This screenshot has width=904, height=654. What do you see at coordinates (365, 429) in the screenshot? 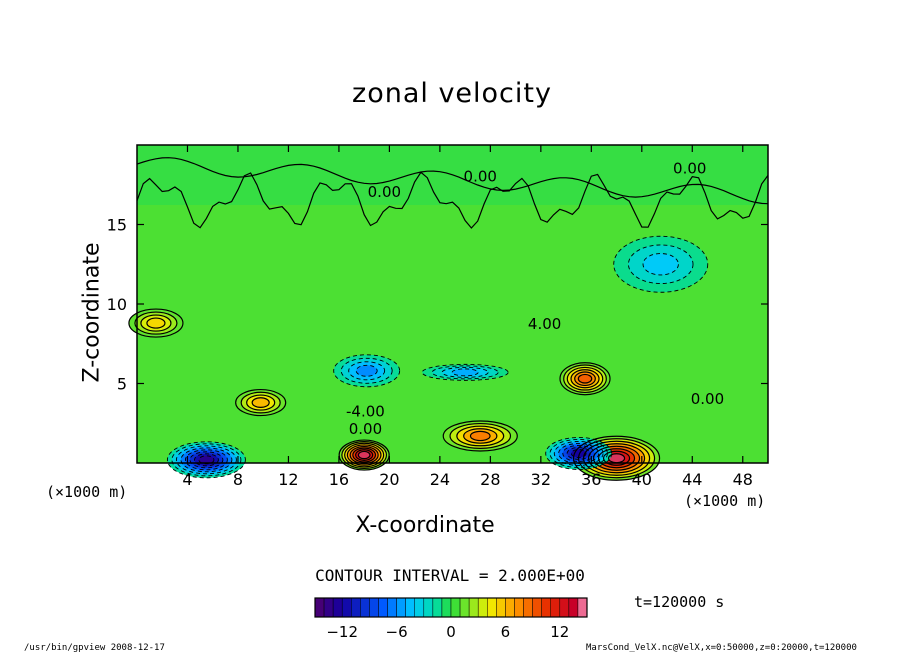
I see `contour-label-5: 0.00` at bounding box center [365, 429].